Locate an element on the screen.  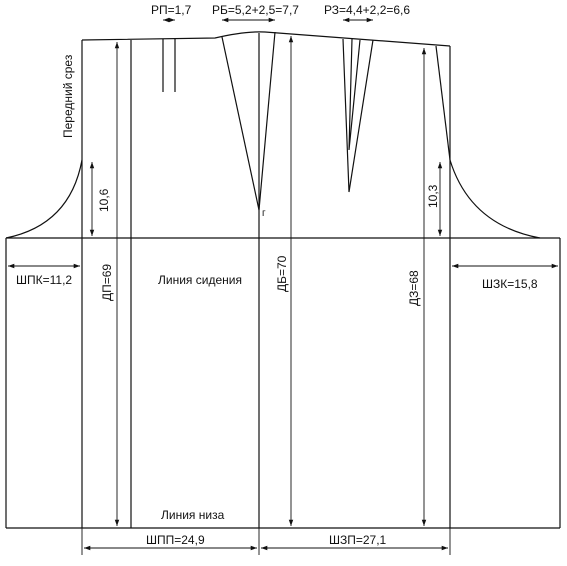
front-curve-depth-label: 10,6 is located at coordinates (104, 200).